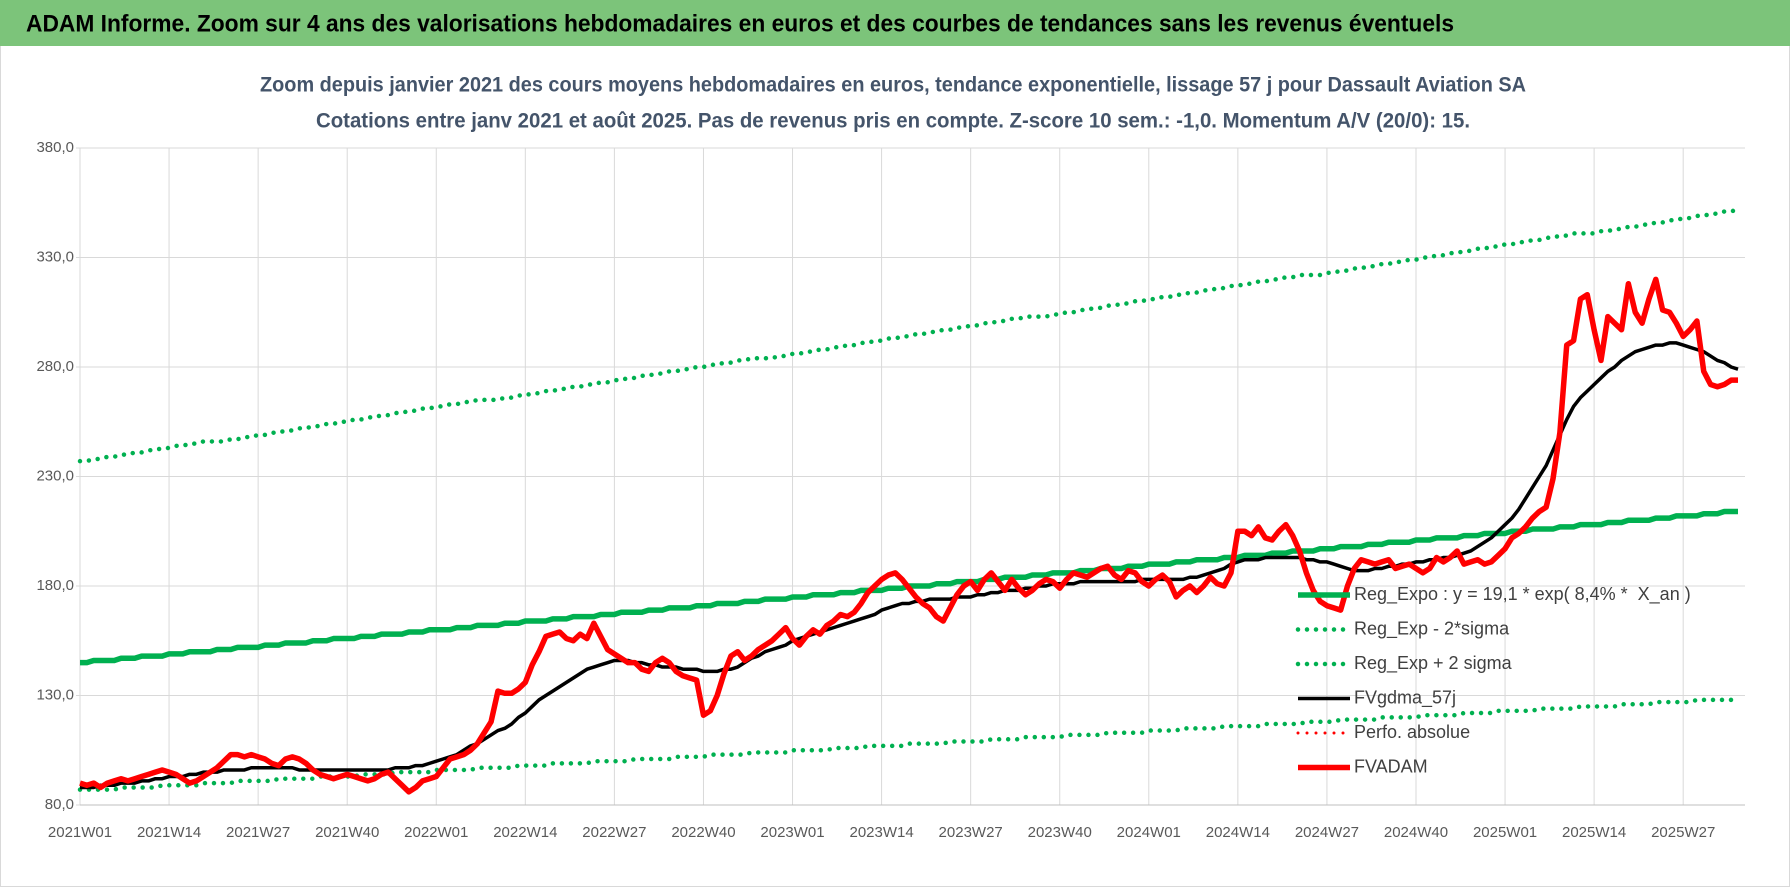 The width and height of the screenshot is (1790, 887). Describe the element at coordinates (792, 832) in the screenshot. I see `x-tick-label: 2023W01` at that location.